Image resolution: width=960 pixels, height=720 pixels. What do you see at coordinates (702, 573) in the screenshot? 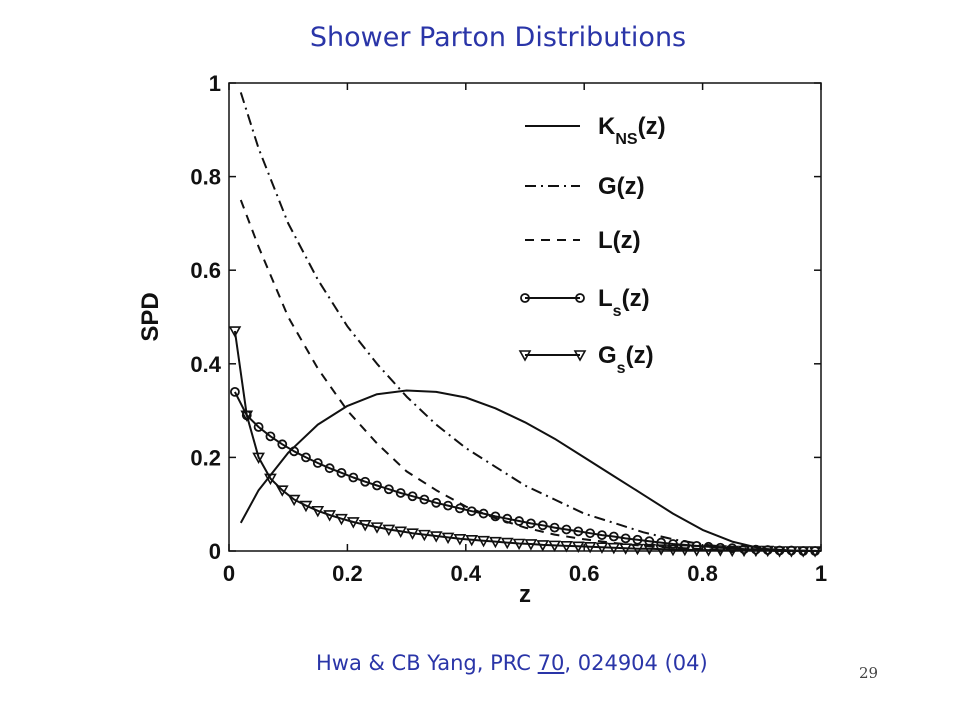
I see `x-tick-label: 0.8` at bounding box center [702, 573].